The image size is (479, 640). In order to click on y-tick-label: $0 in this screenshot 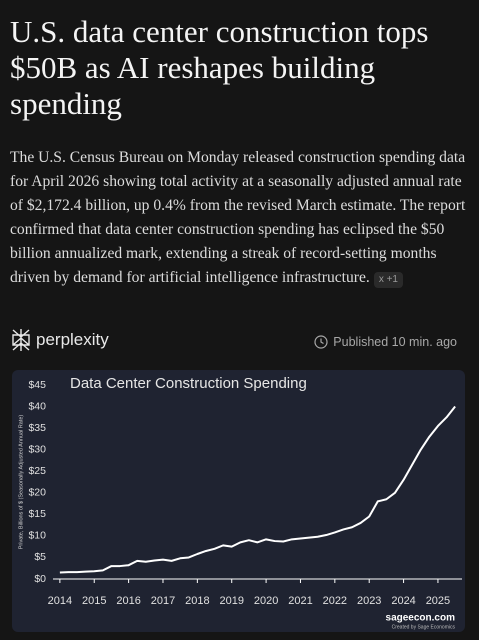, I will do `click(40, 579)`.